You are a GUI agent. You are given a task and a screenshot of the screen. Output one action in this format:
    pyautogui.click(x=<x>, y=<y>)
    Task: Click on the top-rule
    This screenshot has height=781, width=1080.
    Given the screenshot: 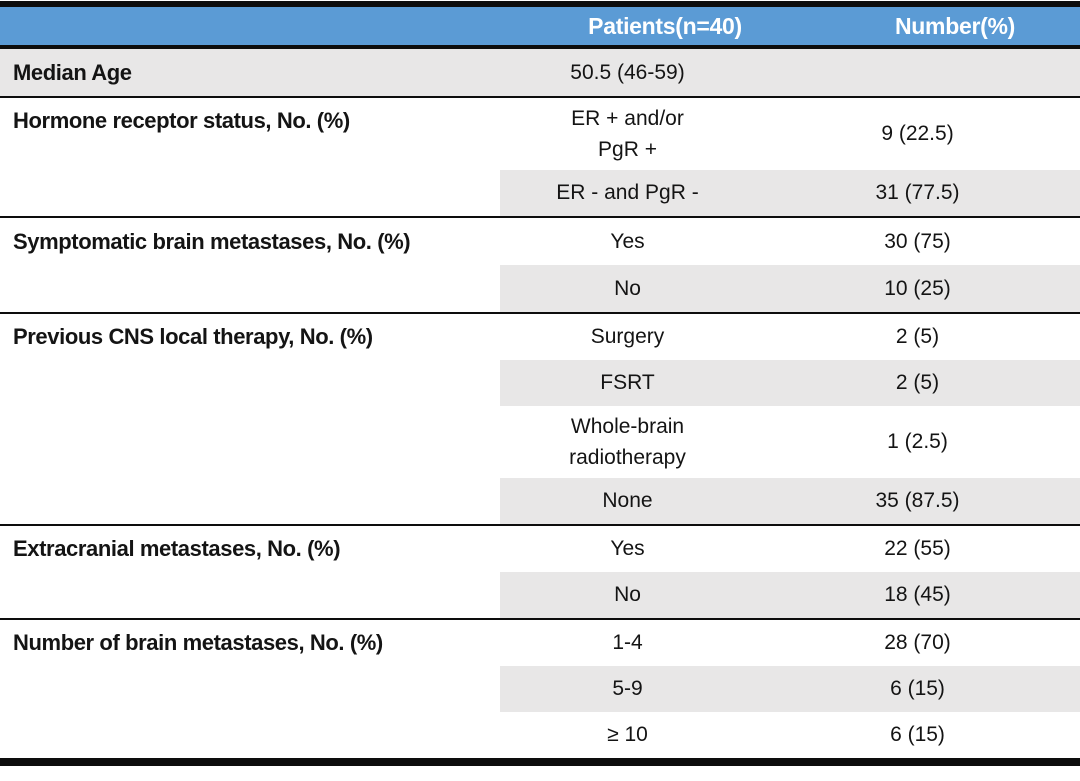 What is the action you would take?
    pyautogui.click(x=540, y=4)
    